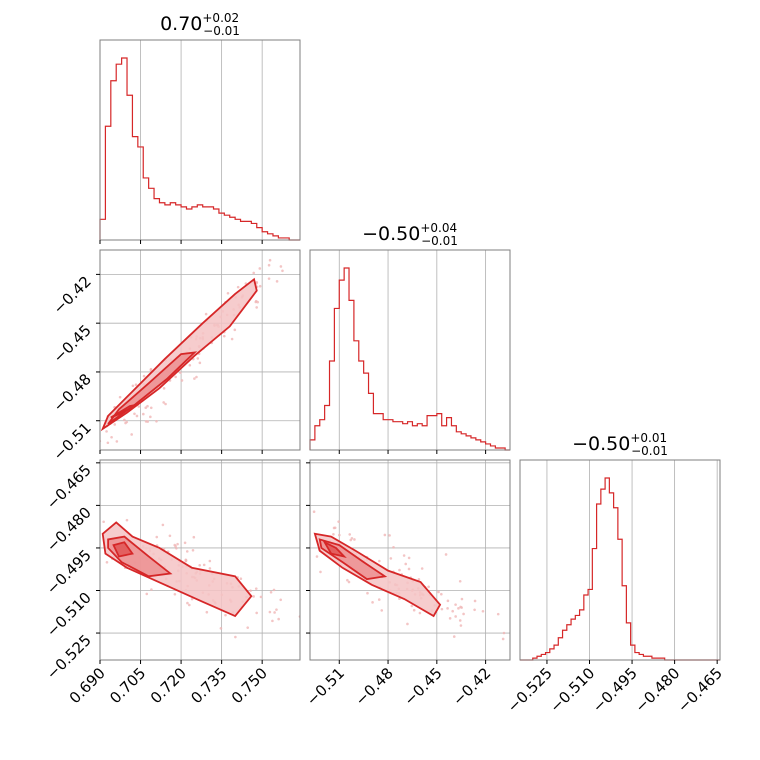 This screenshot has width=760, height=760. Describe the element at coordinates (649, 451) in the screenshot. I see `title-lower-error: −0.01` at that location.